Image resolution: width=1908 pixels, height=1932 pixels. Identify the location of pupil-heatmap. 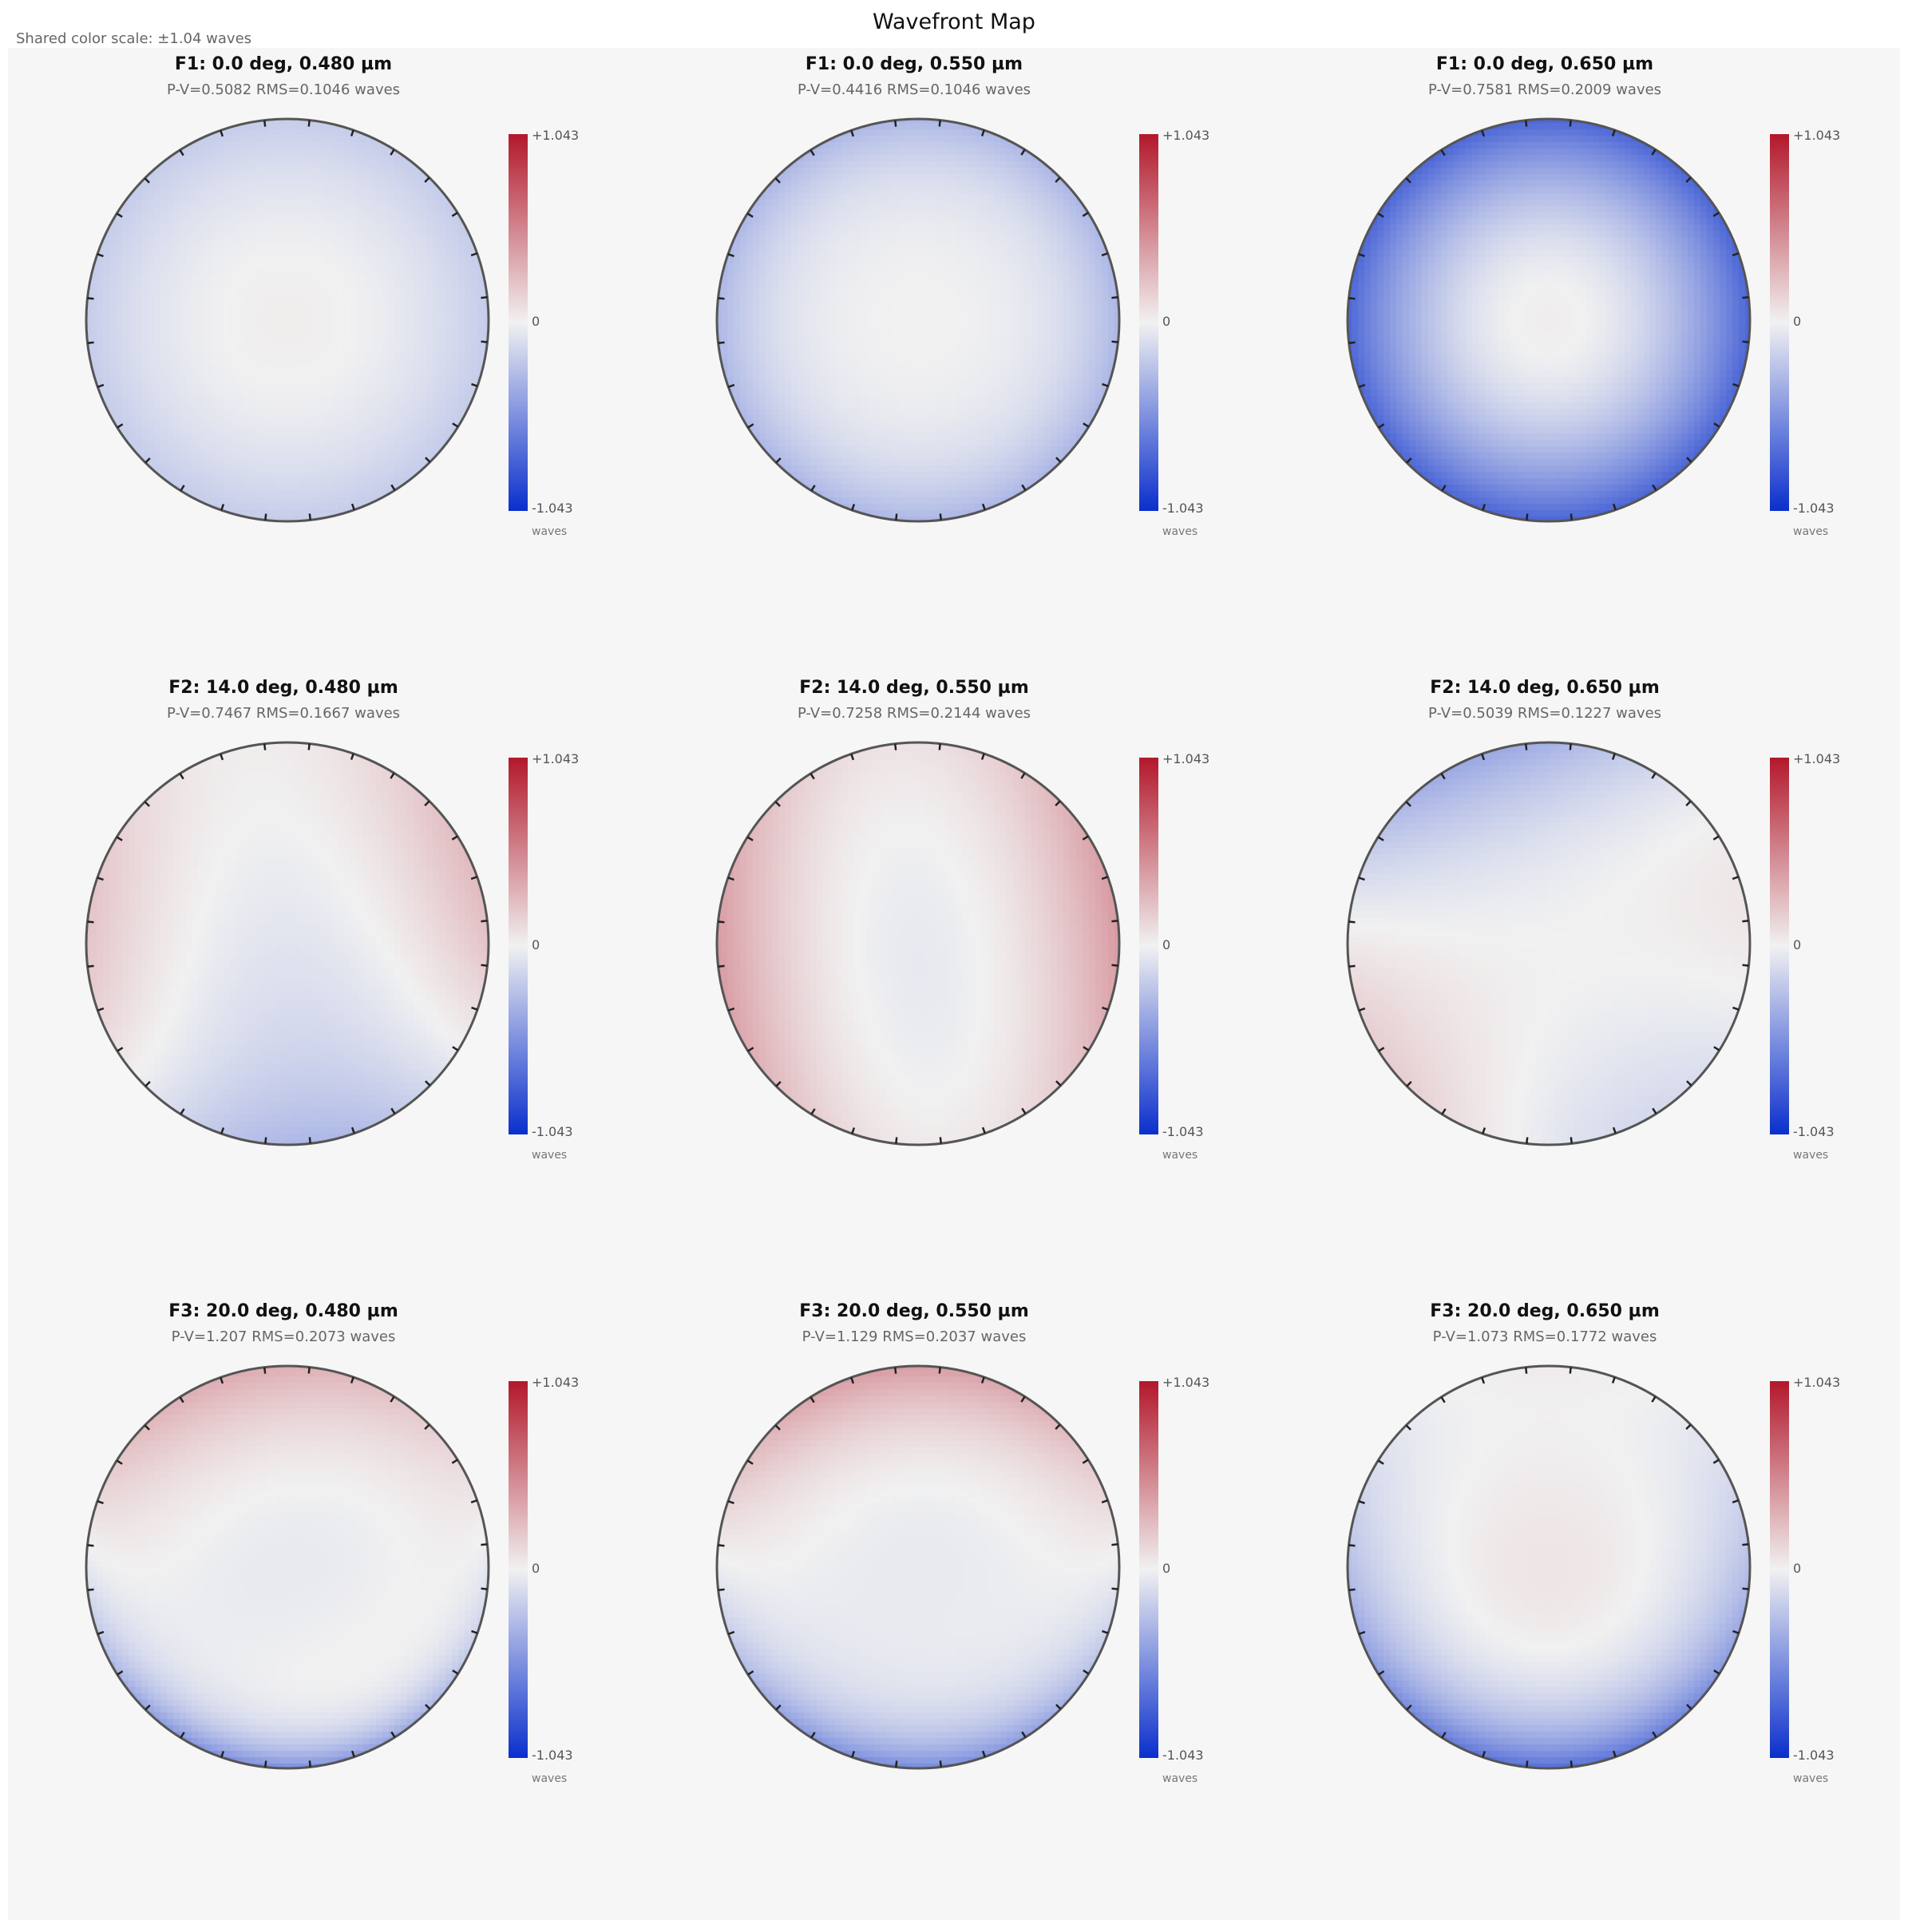
(918, 1567).